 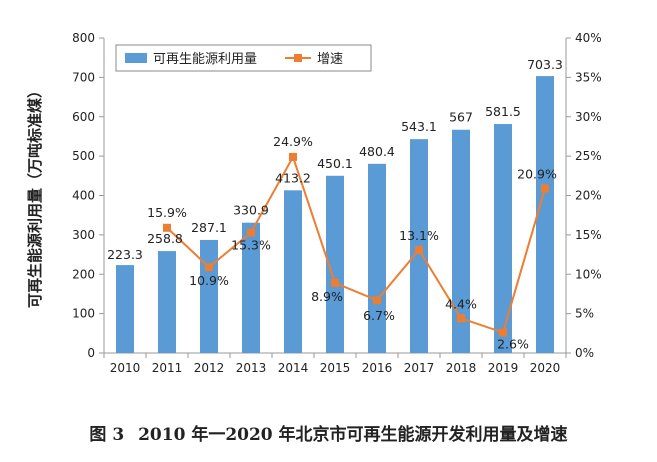 What do you see at coordinates (379, 315) in the screenshot?
I see `growth-value-label-2016: 6.7%` at bounding box center [379, 315].